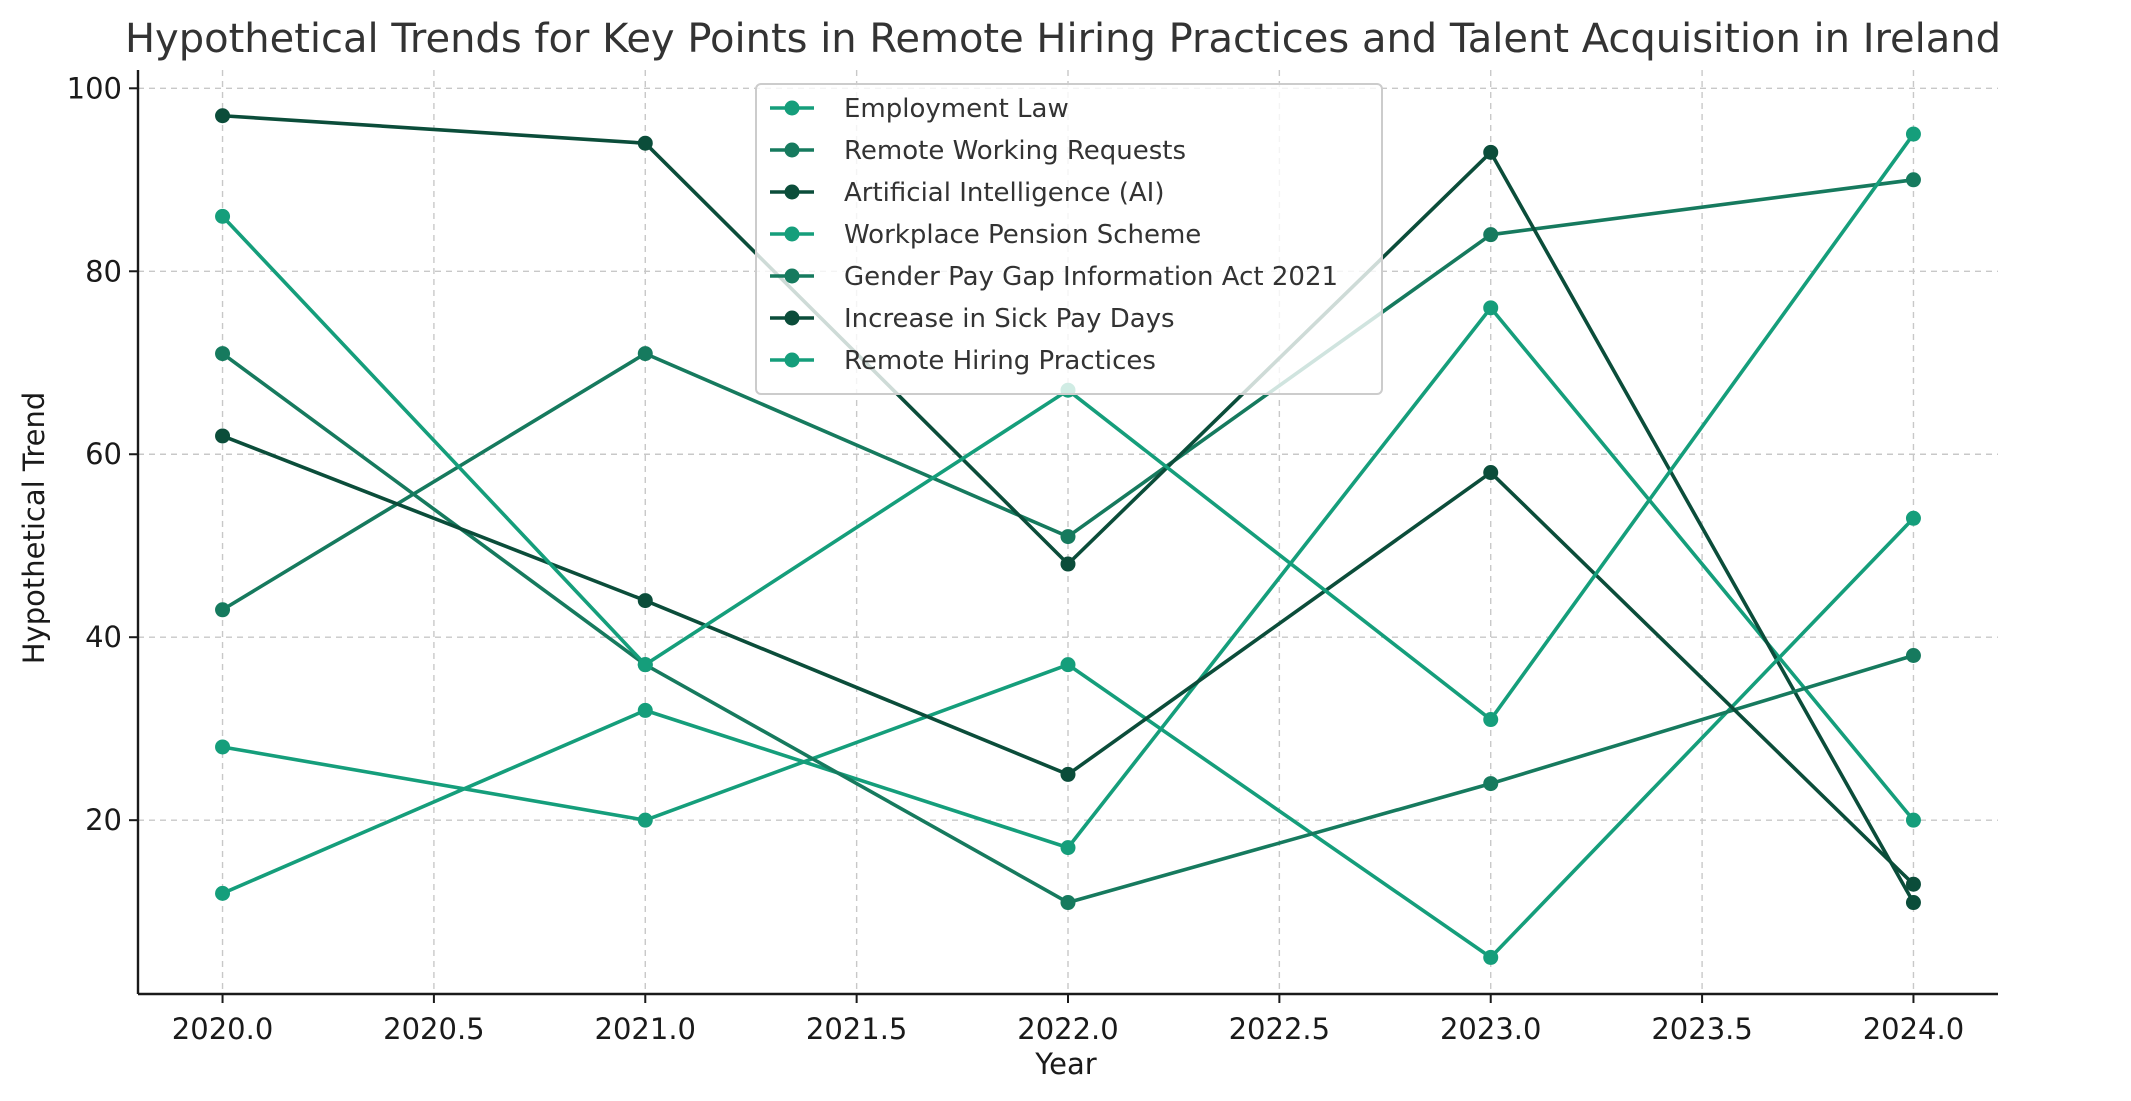 This screenshot has width=2131, height=1101. I want to click on y-tick-label: 20, so click(103, 820).